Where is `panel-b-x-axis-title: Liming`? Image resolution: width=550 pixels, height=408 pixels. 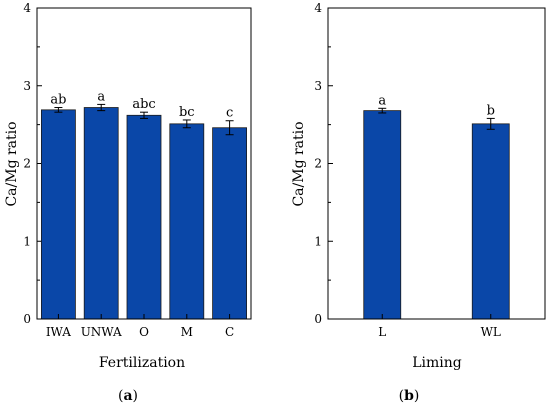 panel-b-x-axis-title: Liming is located at coordinates (437, 363).